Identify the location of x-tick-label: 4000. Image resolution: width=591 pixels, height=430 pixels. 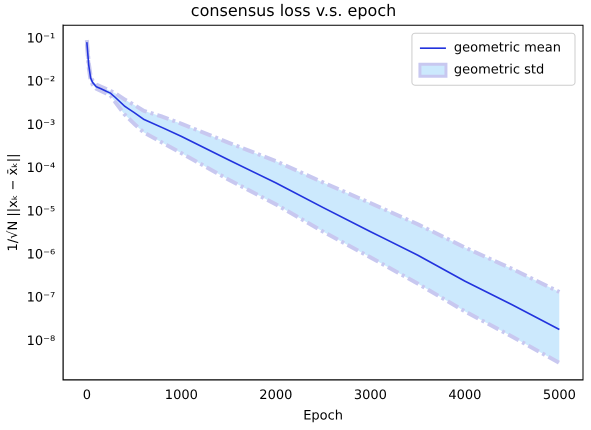
(465, 395).